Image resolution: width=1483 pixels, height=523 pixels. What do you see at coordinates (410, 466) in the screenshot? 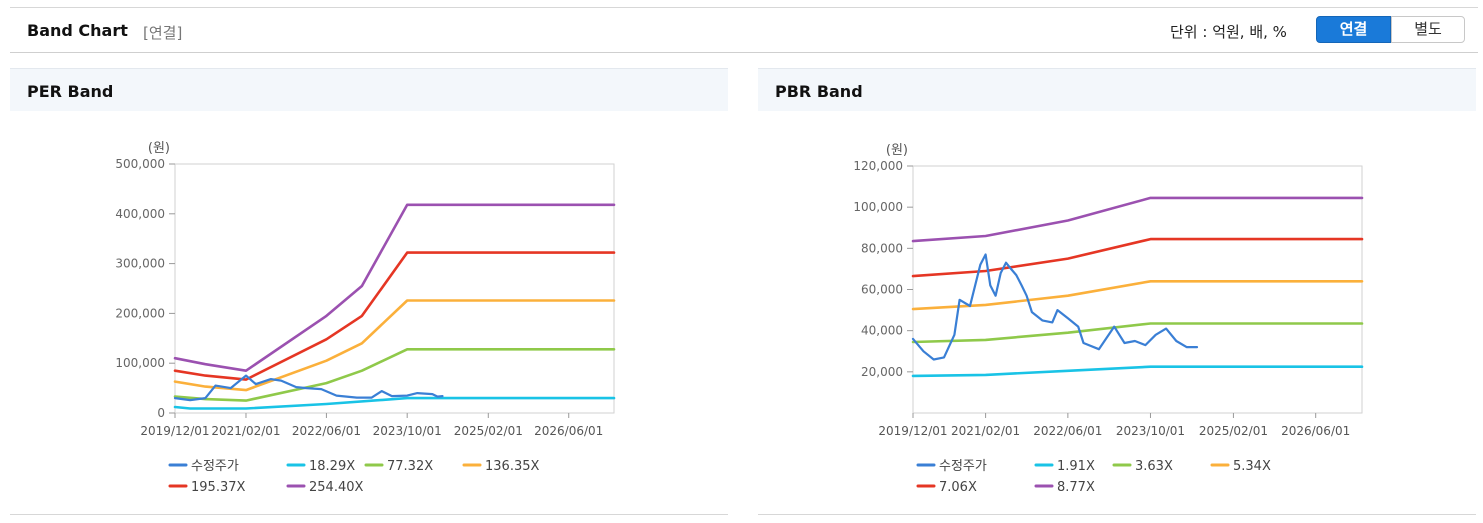
I see `legend-label: 77.32X` at bounding box center [410, 466].